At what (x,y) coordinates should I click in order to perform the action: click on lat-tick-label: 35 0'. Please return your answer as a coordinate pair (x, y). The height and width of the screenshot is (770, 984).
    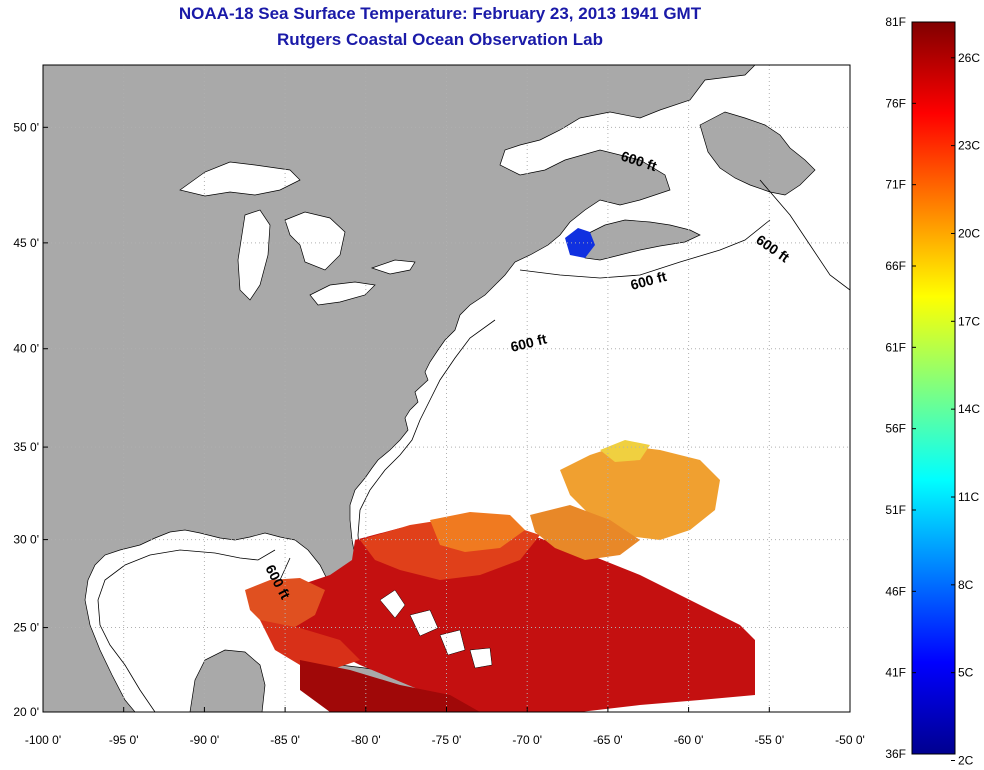
    Looking at the image, I should click on (26, 447).